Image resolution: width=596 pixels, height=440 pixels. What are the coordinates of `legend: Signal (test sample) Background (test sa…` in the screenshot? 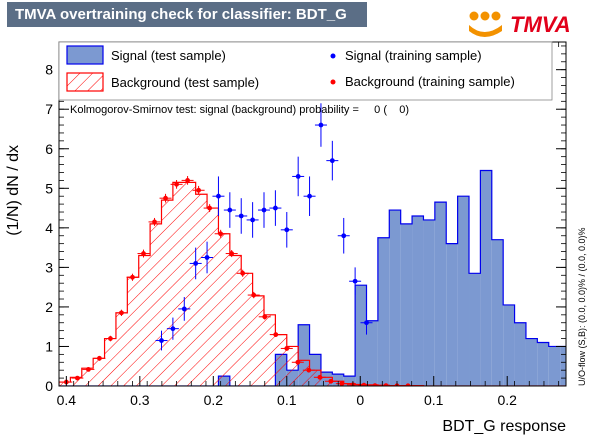 It's located at (305, 71).